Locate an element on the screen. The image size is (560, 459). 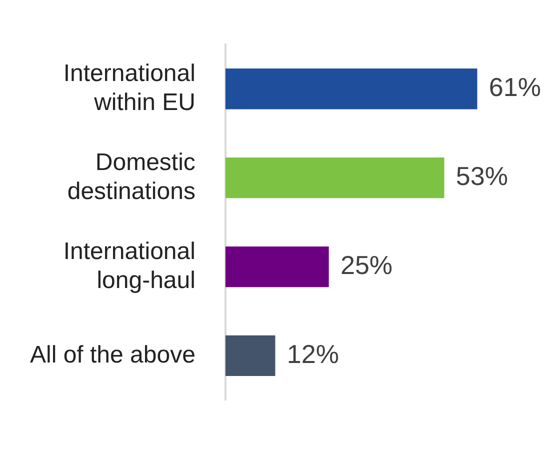
data-label: 25% is located at coordinates (366, 265).